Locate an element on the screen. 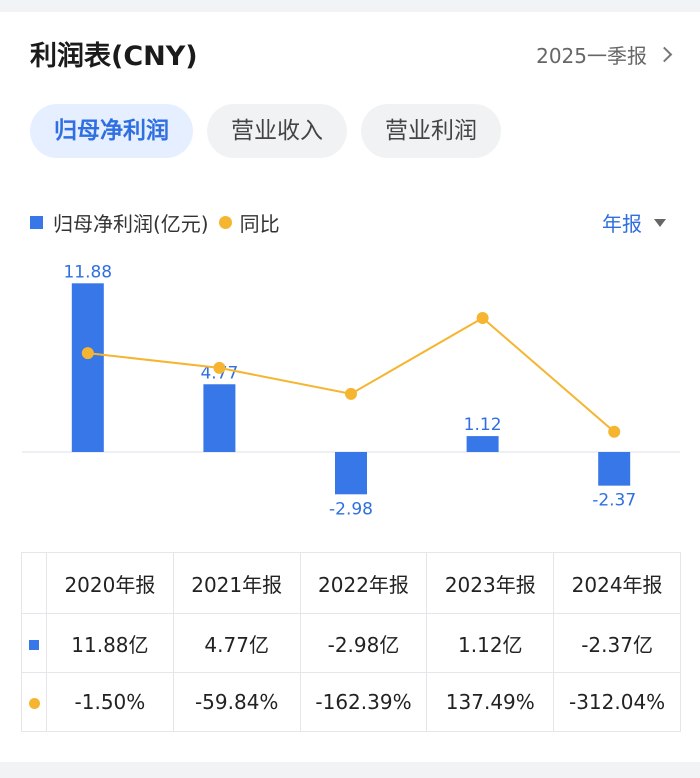 The width and height of the screenshot is (700, 778). table-cell: -2.98亿 is located at coordinates (363, 643).